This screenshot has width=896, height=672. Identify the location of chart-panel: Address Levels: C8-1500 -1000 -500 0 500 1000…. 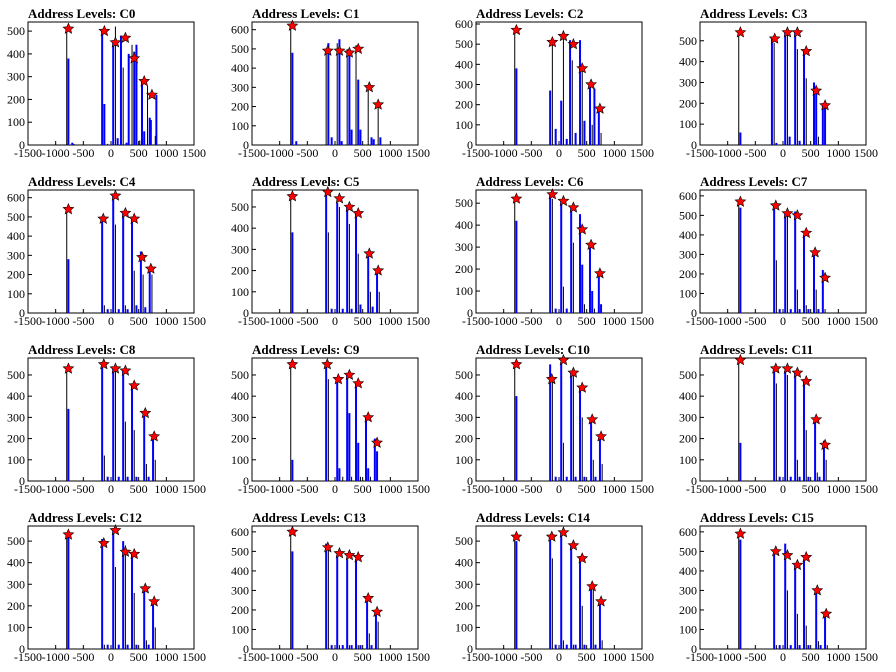
(106, 419).